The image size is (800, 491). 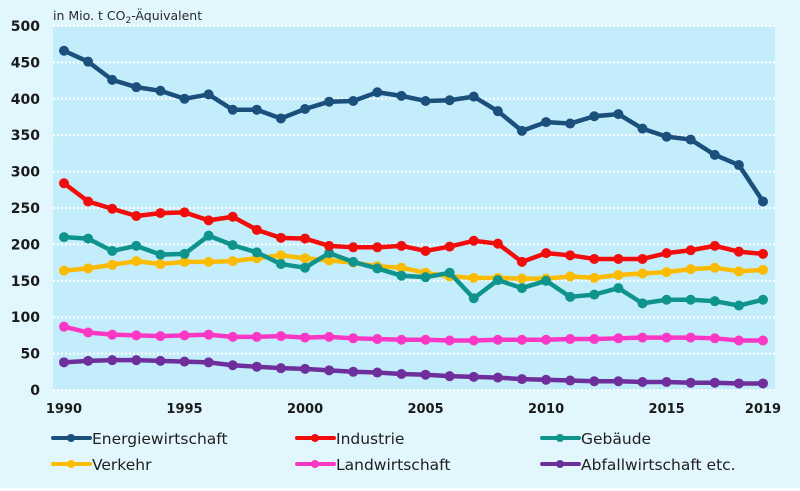 What do you see at coordinates (370, 439) in the screenshot?
I see `legend-label: Industrie` at bounding box center [370, 439].